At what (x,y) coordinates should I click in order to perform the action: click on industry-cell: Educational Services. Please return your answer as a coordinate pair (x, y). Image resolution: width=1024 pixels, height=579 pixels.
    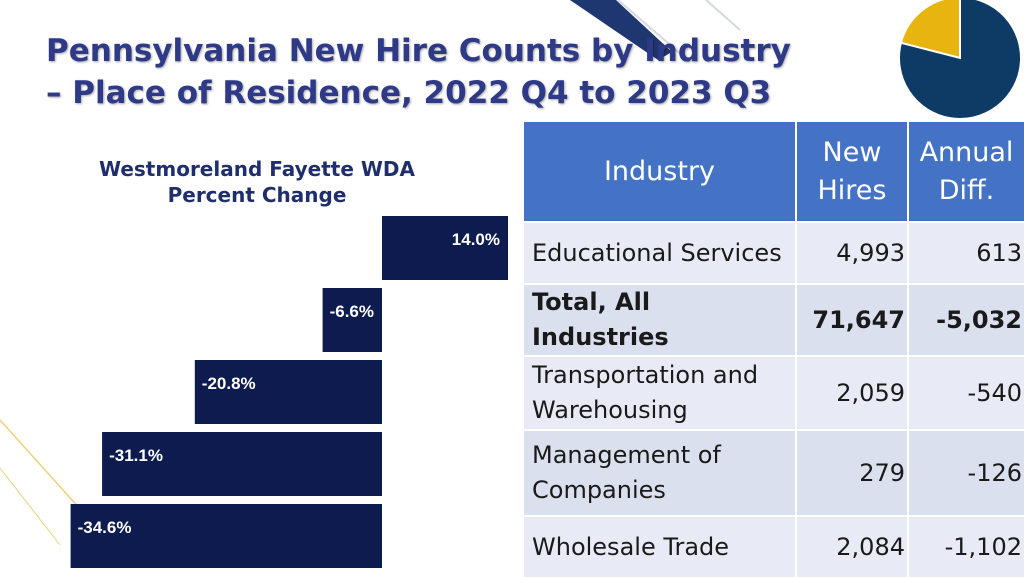
    Looking at the image, I should click on (659, 253).